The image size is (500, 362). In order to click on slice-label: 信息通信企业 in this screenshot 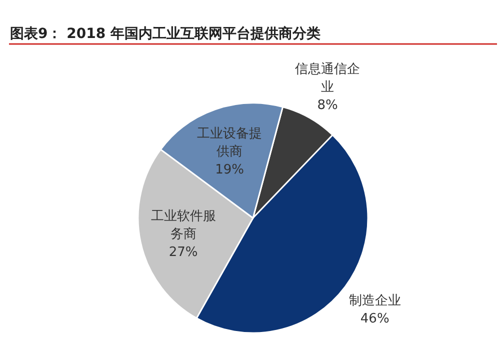, I will do `click(327, 78)`.